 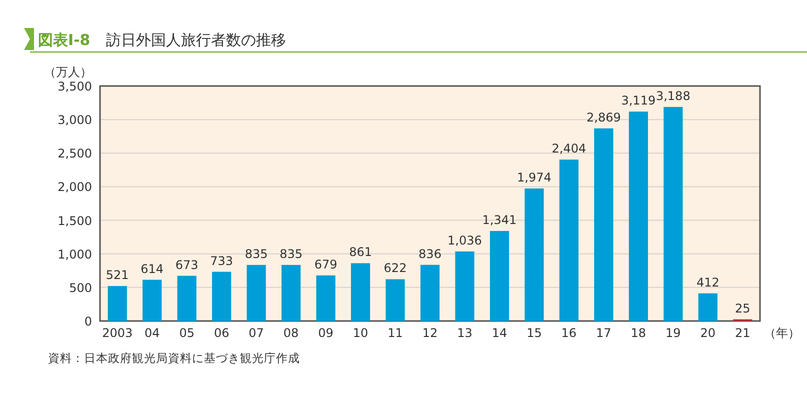 I want to click on x-tick-label: 09, so click(x=326, y=333).